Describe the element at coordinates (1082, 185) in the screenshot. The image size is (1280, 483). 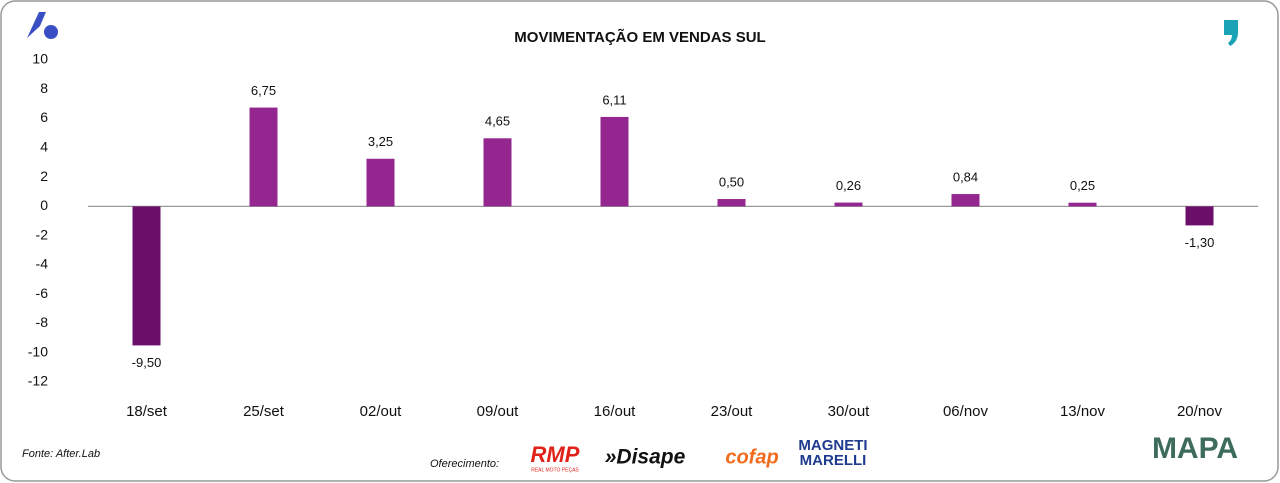
I see `value-label: 0,25` at that location.